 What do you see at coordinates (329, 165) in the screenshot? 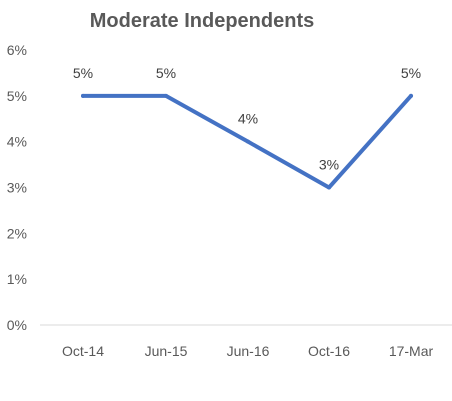
I see `data-label: 3%` at bounding box center [329, 165].